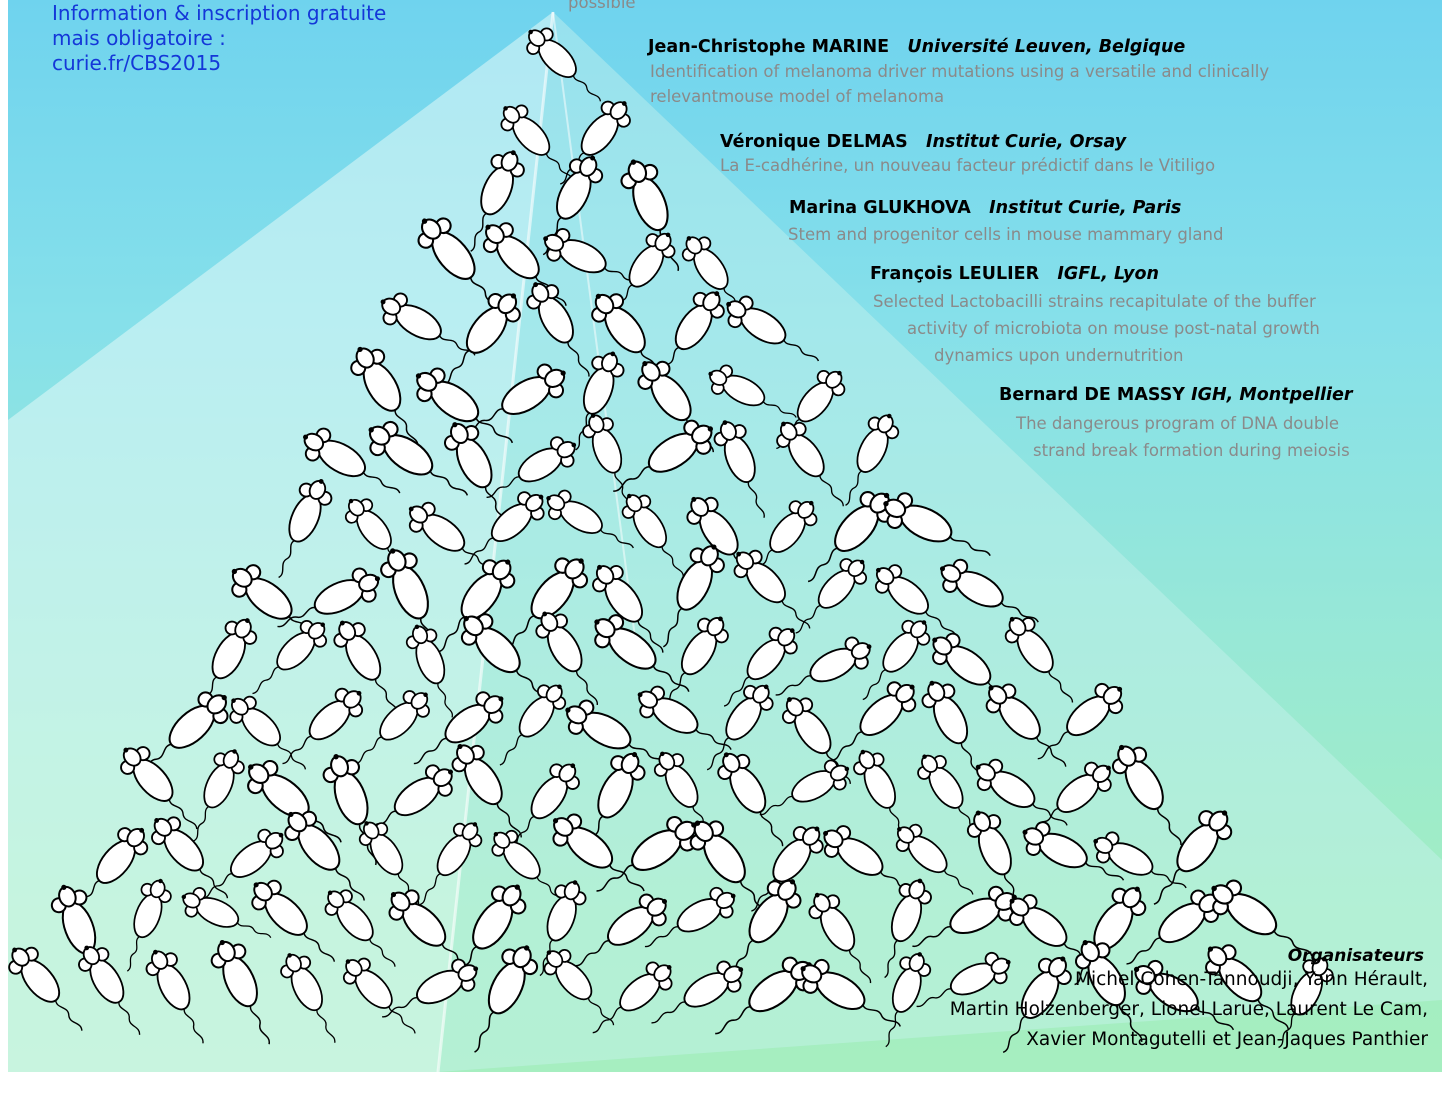 This screenshot has height=1095, width=1442. Describe the element at coordinates (1092, 395) in the screenshot. I see `speaker-5-name: Bernard DE MASSY` at that location.